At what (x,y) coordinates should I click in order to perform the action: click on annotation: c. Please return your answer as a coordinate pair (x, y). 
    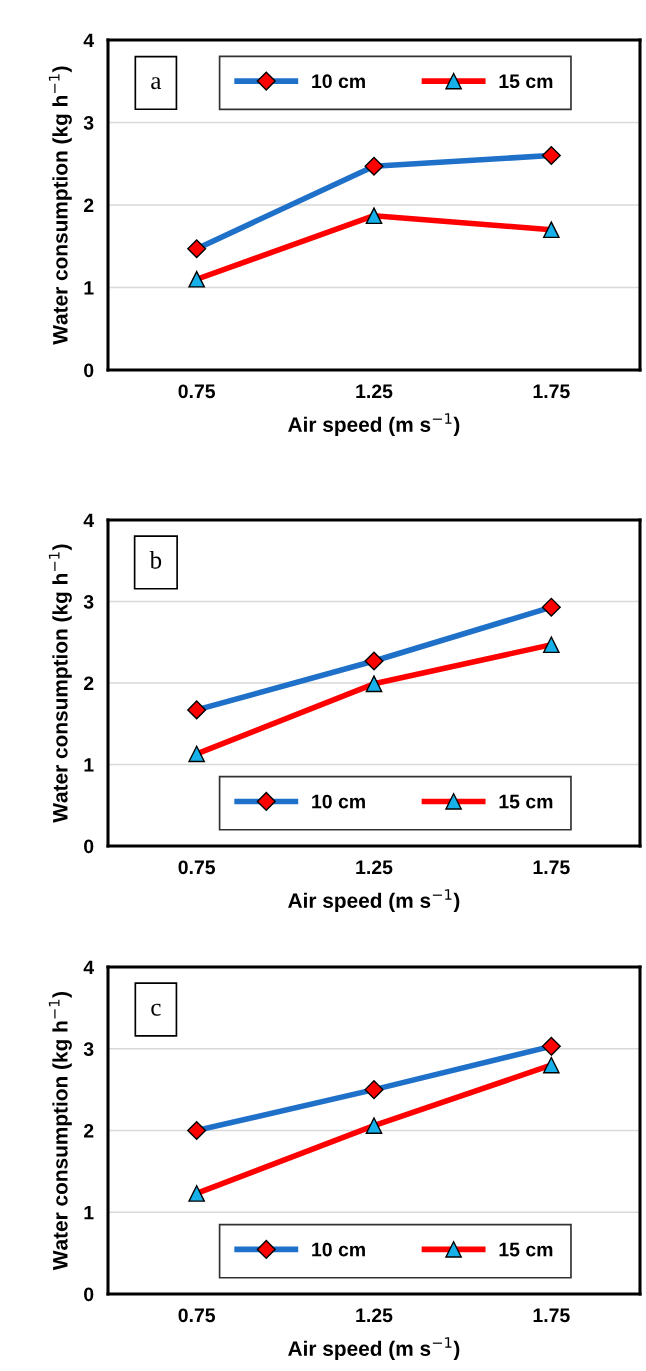
    Looking at the image, I should click on (156, 1009).